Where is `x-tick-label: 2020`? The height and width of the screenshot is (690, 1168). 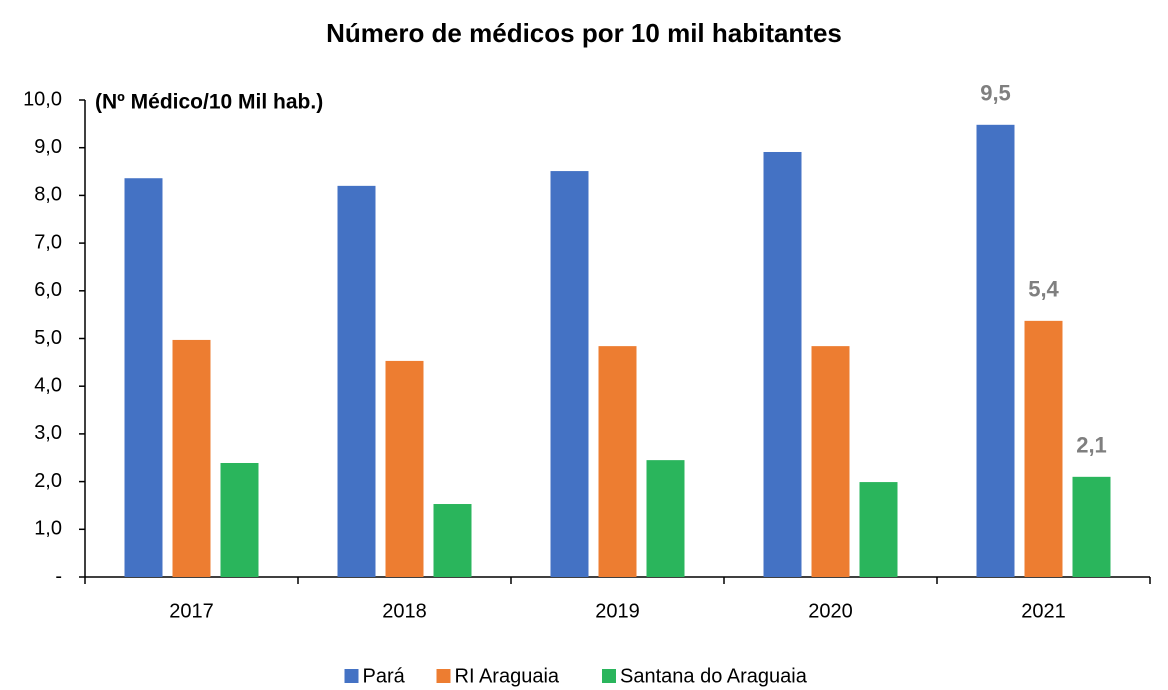 x-tick-label: 2020 is located at coordinates (830, 611).